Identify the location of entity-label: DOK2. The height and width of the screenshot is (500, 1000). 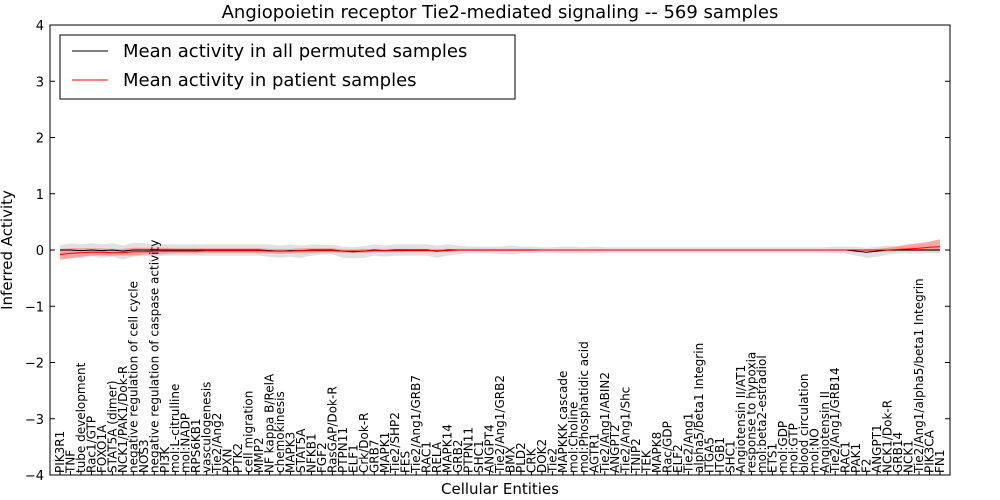
(542, 456).